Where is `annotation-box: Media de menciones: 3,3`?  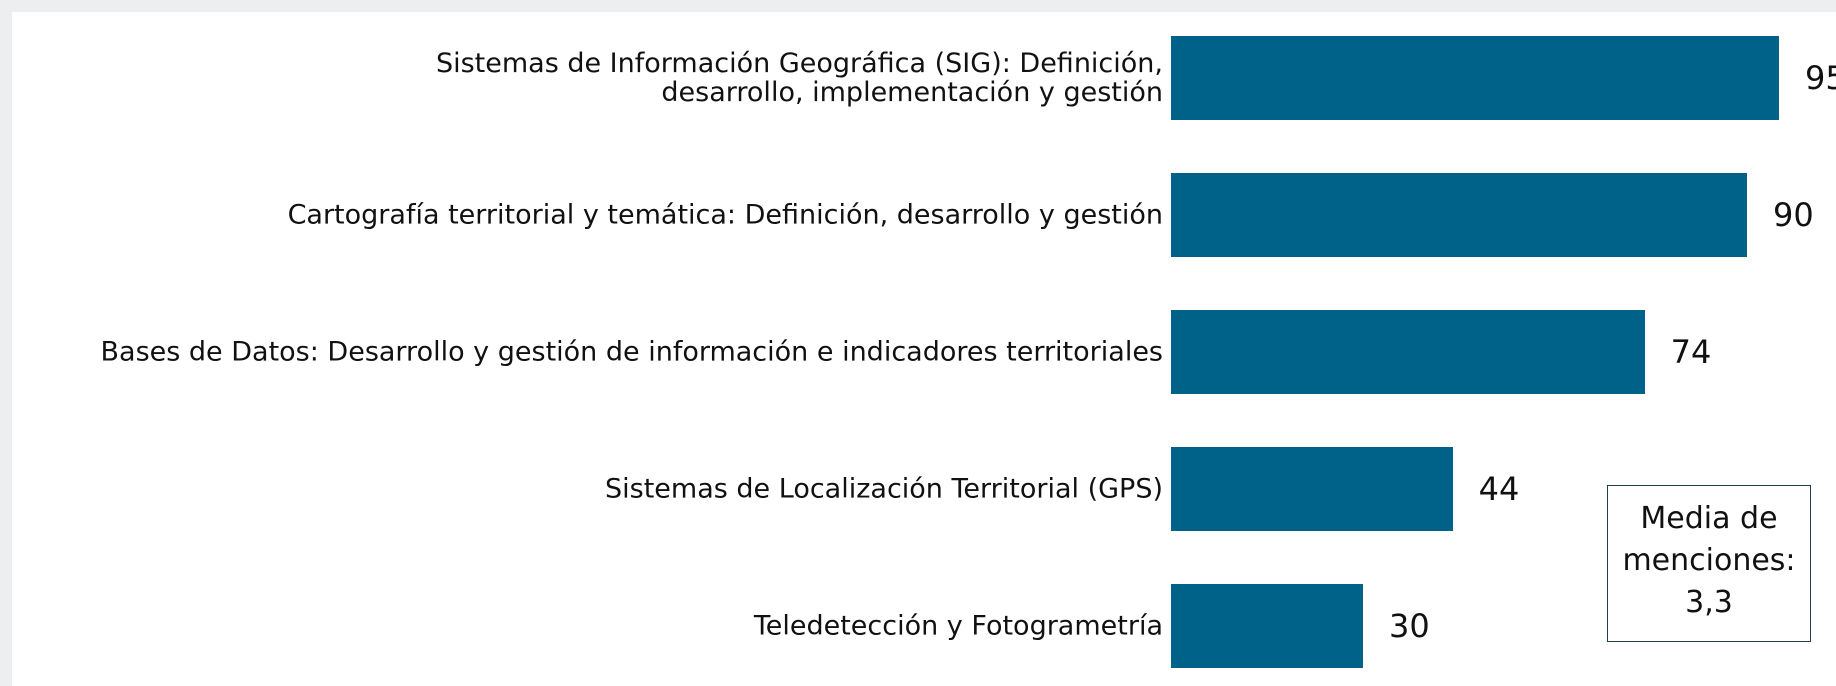 annotation-box: Media de menciones: 3,3 is located at coordinates (1709, 563).